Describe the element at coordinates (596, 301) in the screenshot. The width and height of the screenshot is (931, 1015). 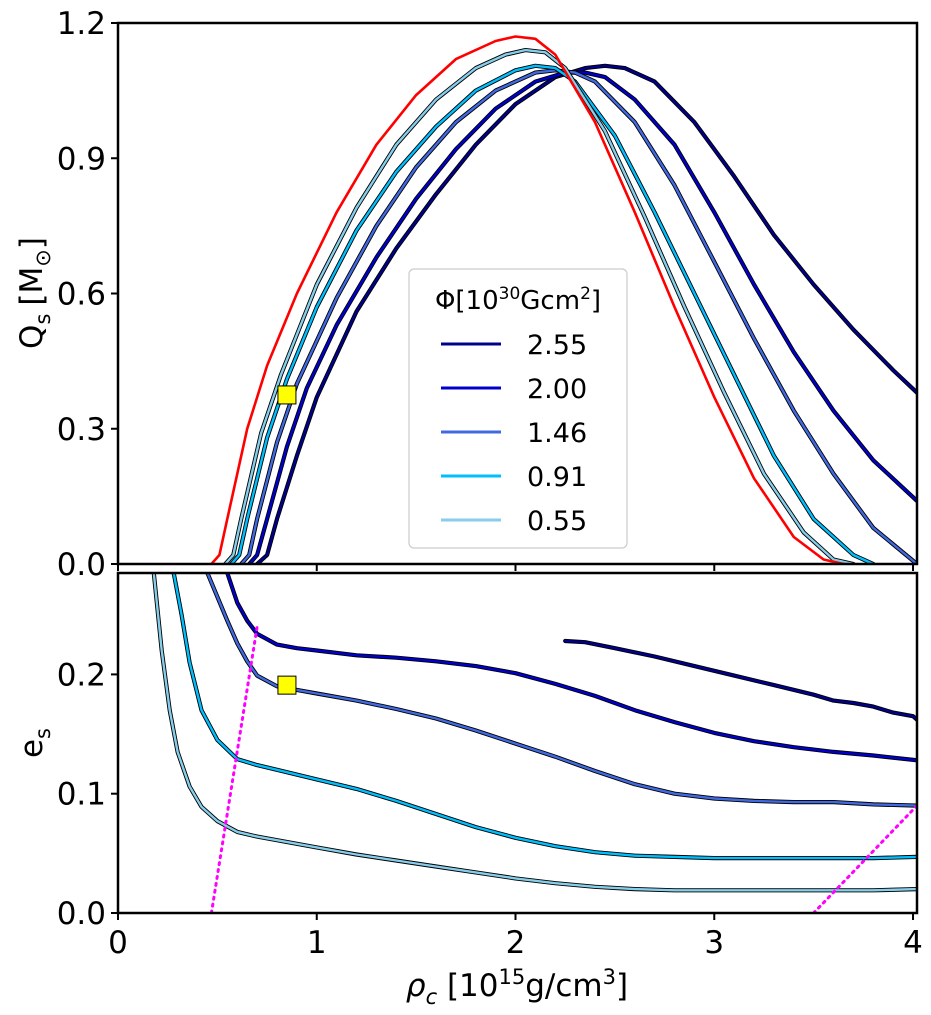
I see `legend-title-post: ]` at that location.